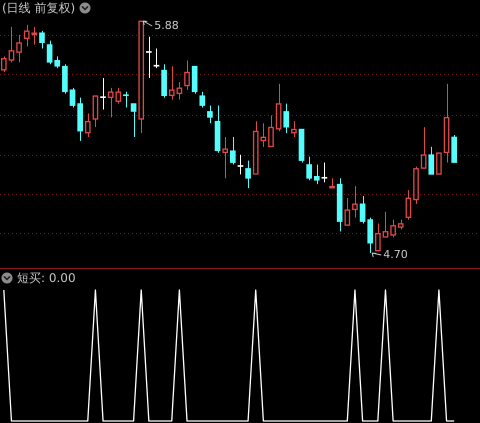 The image size is (480, 423). I want to click on chart-title: 短买: 0.00, so click(46, 278).